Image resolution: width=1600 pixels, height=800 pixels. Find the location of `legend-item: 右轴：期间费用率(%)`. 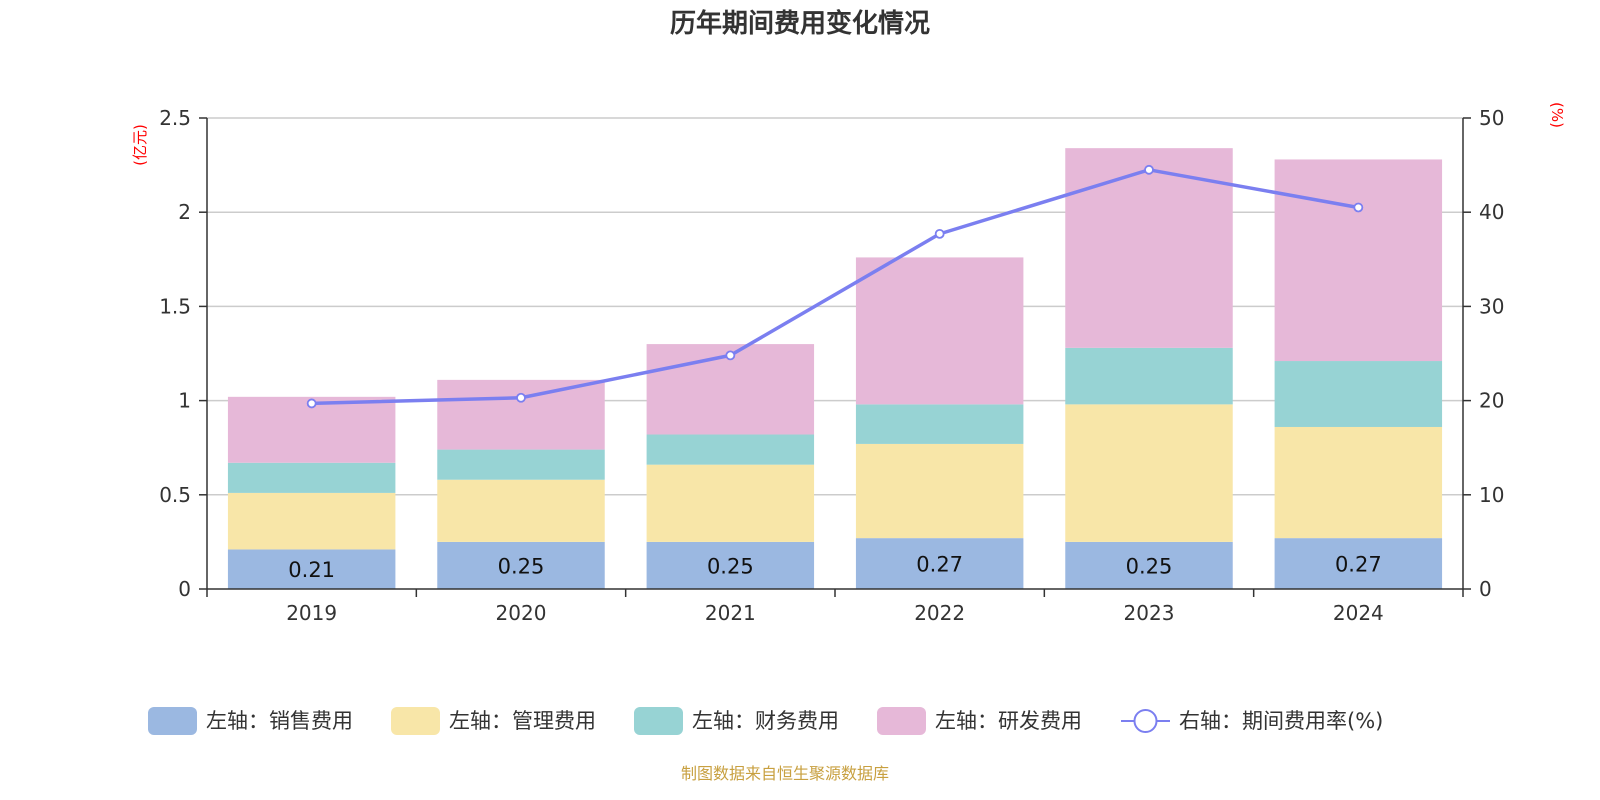

legend-item: 右轴：期间费用率(%) is located at coordinates (1252, 721).